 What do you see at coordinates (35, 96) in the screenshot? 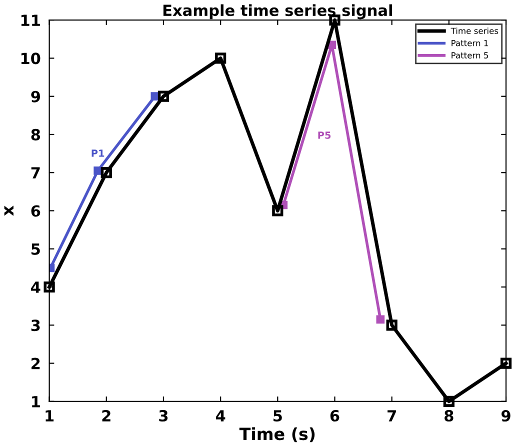
I see `y-tick-label: 9` at bounding box center [35, 96].